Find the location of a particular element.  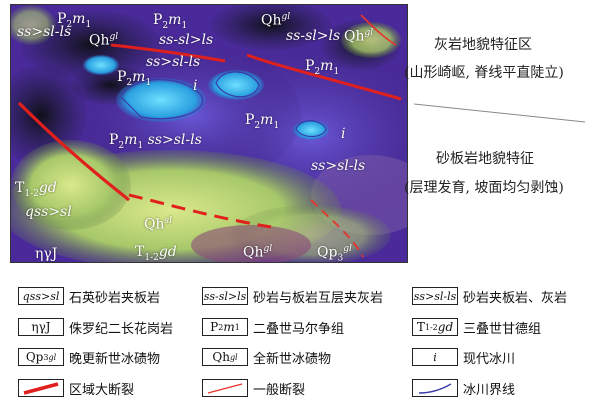

legend-eta-gamma-j: ηγJ 侏罗纪二长花岗岩 is located at coordinates (95, 327).